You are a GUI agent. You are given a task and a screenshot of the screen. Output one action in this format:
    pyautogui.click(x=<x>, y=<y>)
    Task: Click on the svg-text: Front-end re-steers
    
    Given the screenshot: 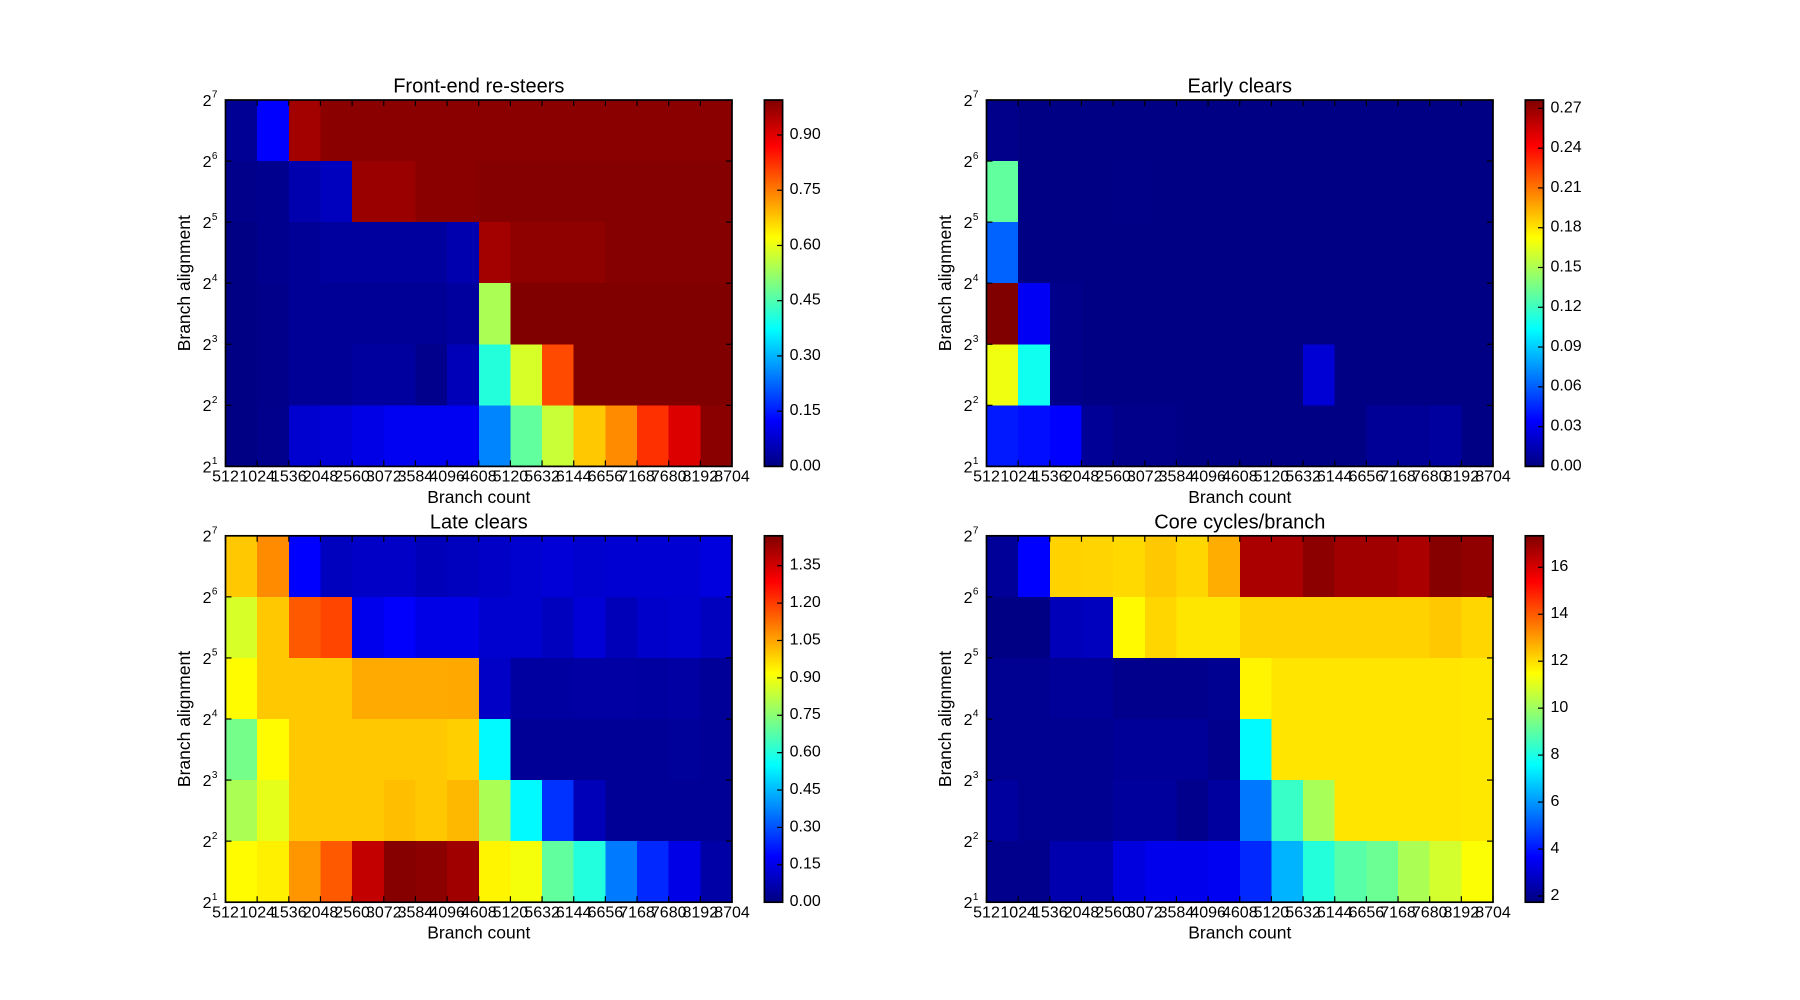 What is the action you would take?
    pyautogui.click(x=478, y=87)
    